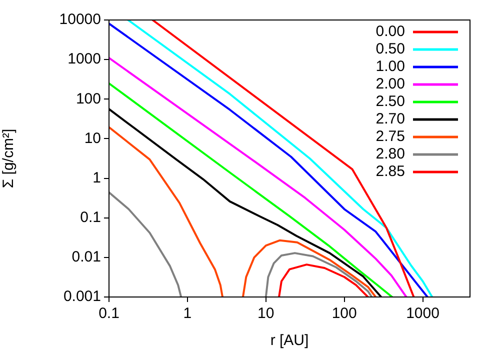 Image resolution: width=500 pixels, height=350 pixels. Describe the element at coordinates (187, 313) in the screenshot. I see `x-tick-label: 1` at that location.